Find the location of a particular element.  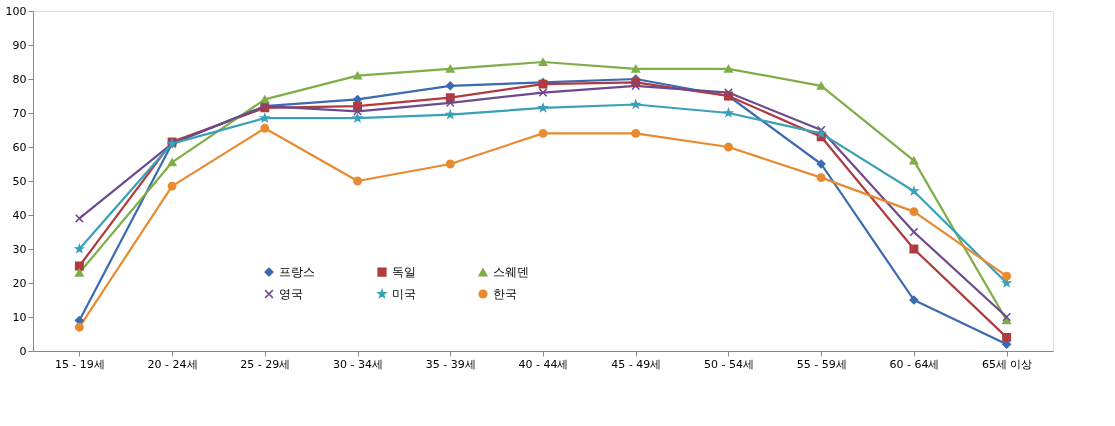

y-tick-label: 100 is located at coordinates (16, 11).